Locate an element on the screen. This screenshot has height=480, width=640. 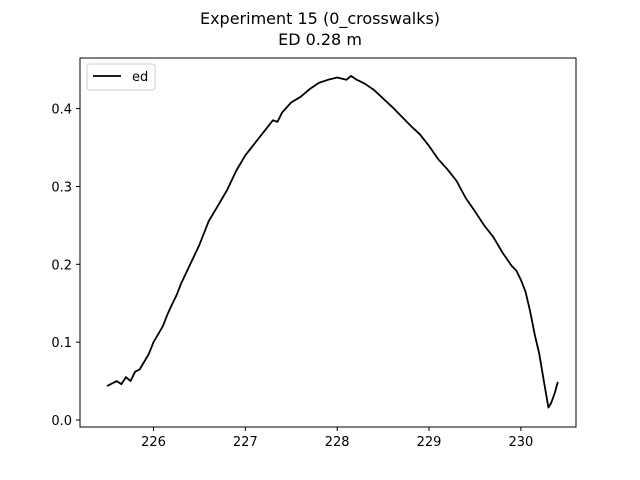
y-tick-label: 0.2 is located at coordinates (61, 265).